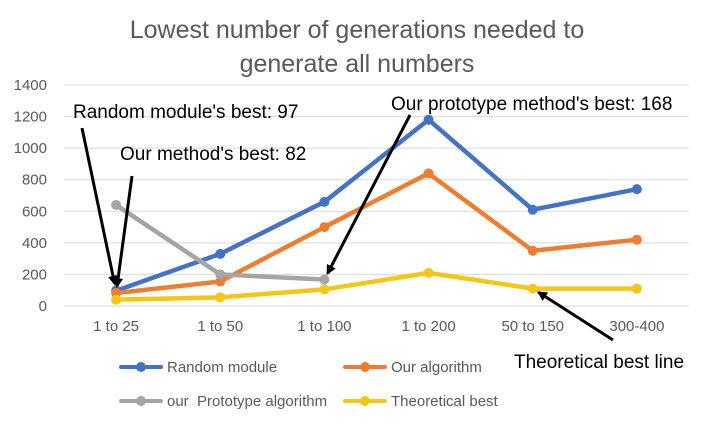 The height and width of the screenshot is (428, 716). I want to click on y-tick-label: 1200, so click(30, 117).